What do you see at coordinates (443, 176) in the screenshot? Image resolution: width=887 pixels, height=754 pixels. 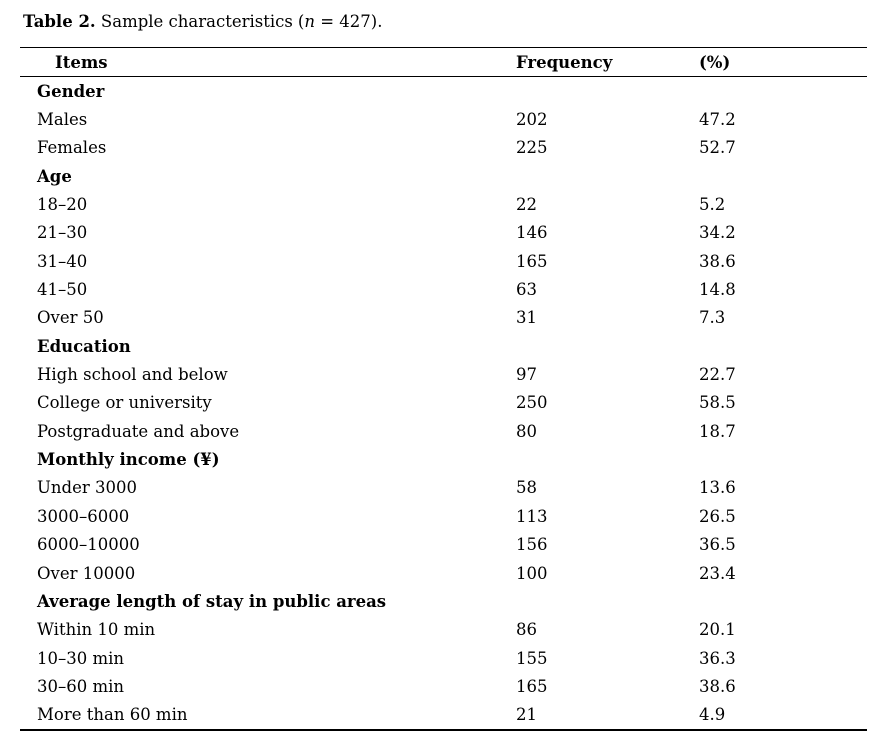 I see `section-header-row: Age` at bounding box center [443, 176].